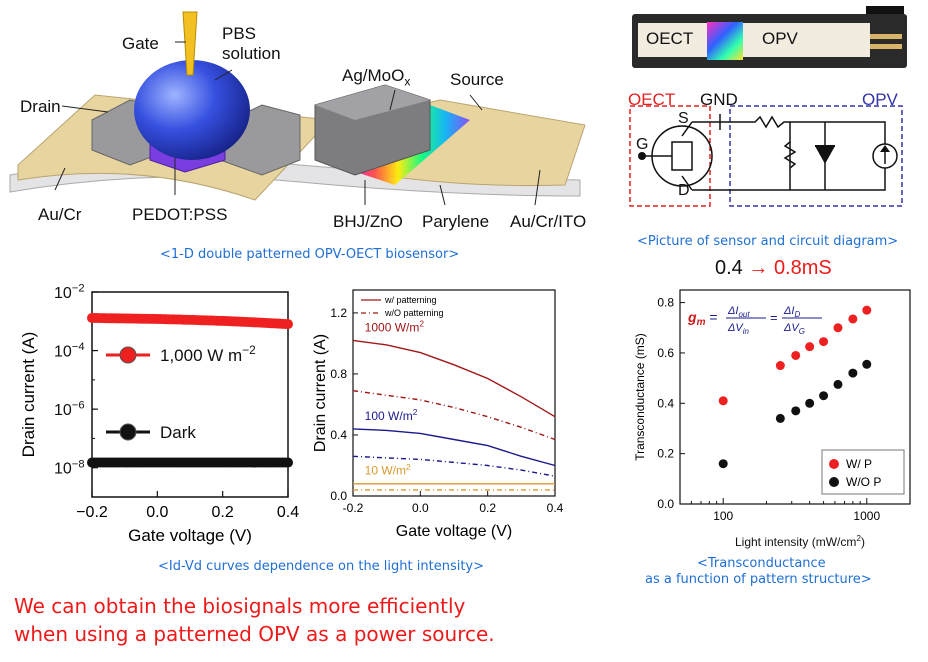  I want to click on drain-label: Drain, so click(40, 106).